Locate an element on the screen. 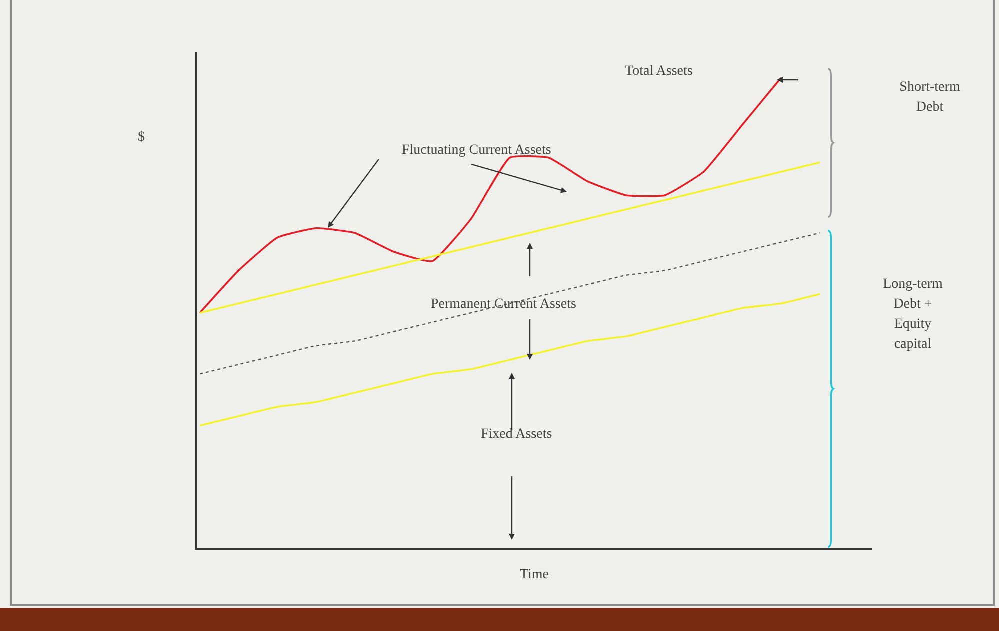  x-axis-title: Time is located at coordinates (535, 575).